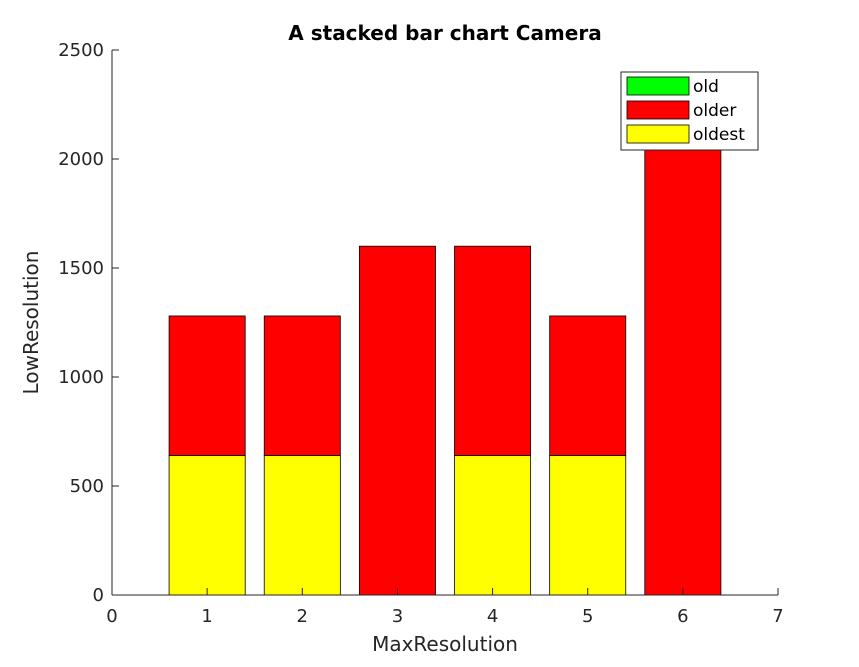 The height and width of the screenshot is (667, 859). I want to click on y-tick-label: 0, so click(98, 595).